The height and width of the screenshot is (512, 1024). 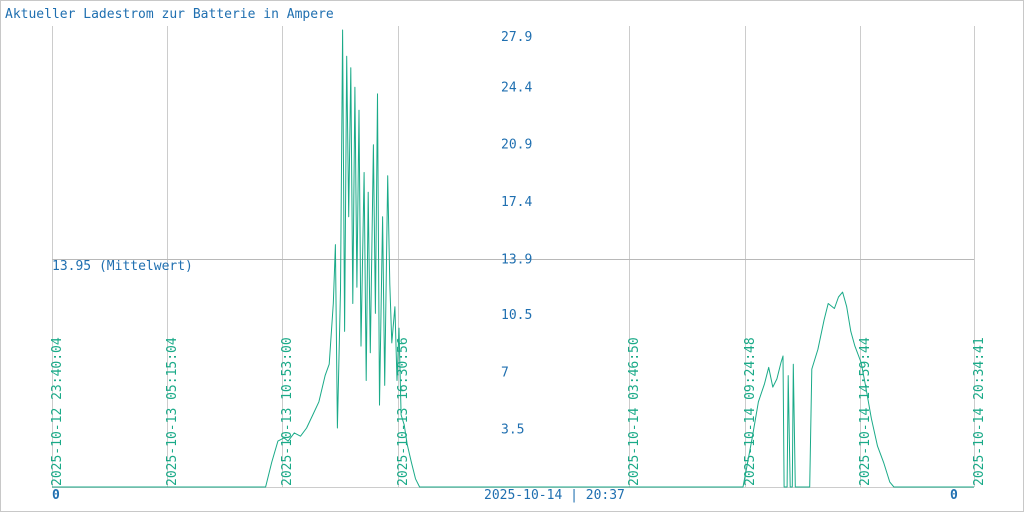 I want to click on y-tick-label-0: 27.9, so click(x=516, y=37).